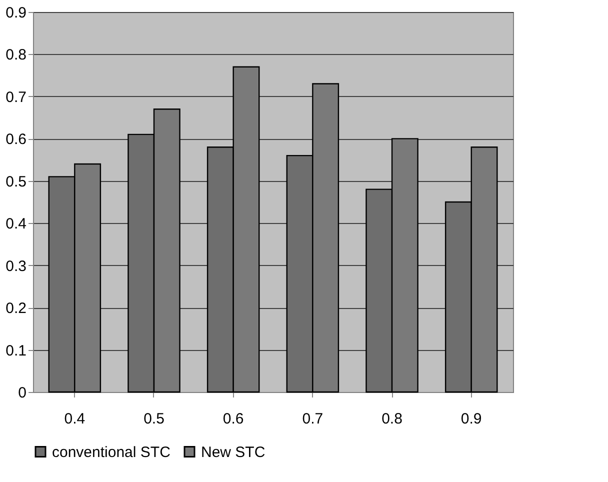 This screenshot has height=482, width=608. What do you see at coordinates (16, 13) in the screenshot?
I see `y-tick-label: 0.9` at bounding box center [16, 13].